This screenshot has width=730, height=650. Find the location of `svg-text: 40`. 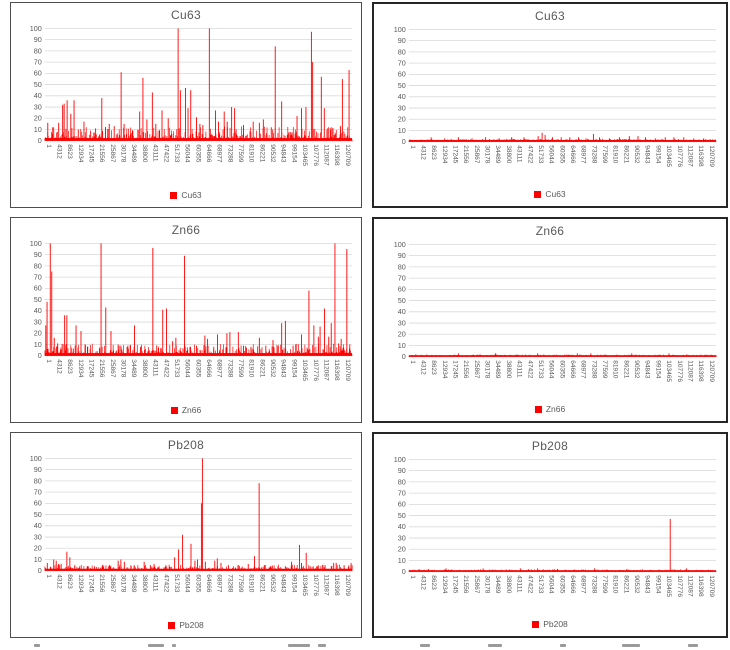

svg-text: 40 is located at coordinates (38, 525).